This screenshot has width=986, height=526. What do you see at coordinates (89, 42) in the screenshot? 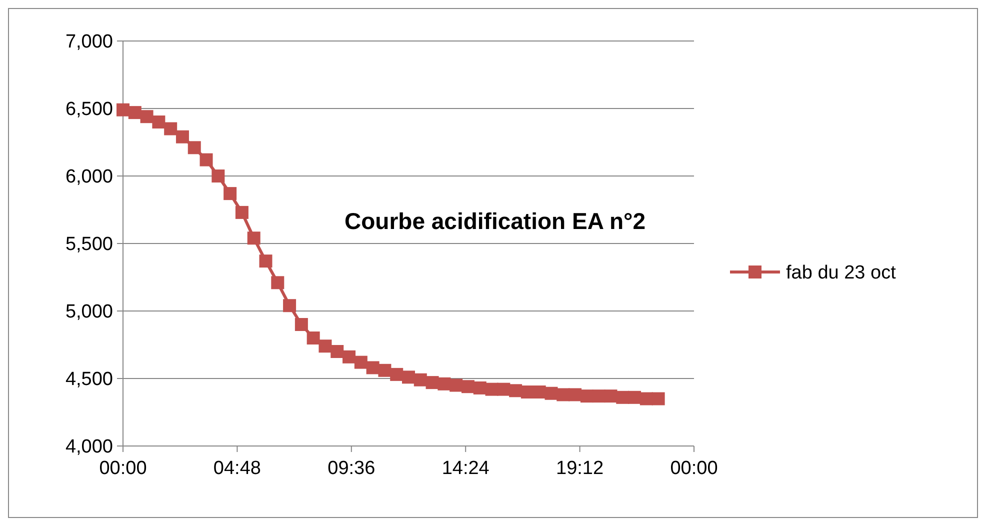
I see `y-tick-label: 7,000` at bounding box center [89, 42].